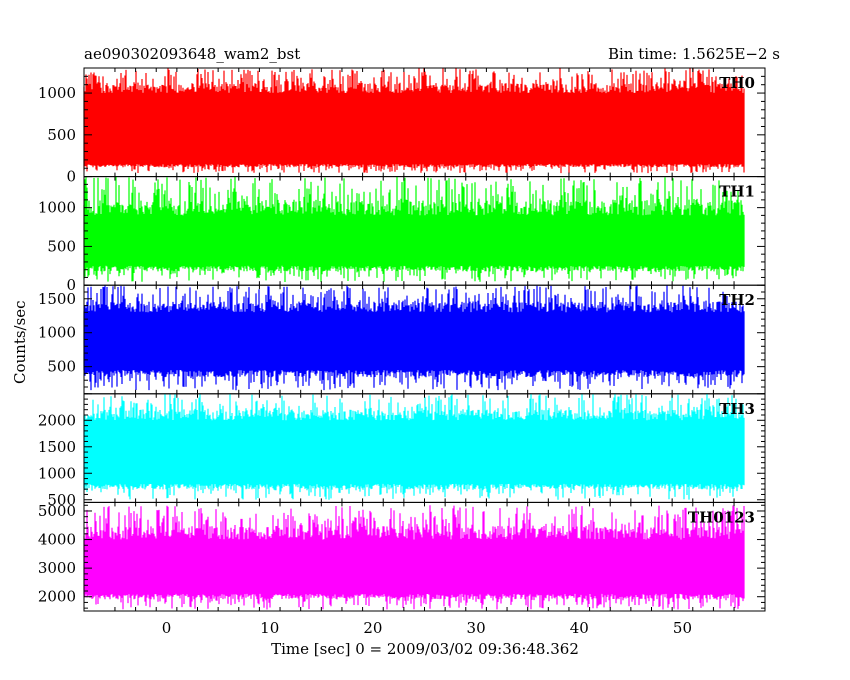  Describe the element at coordinates (682, 628) in the screenshot. I see `x-tick-label: 50` at that location.